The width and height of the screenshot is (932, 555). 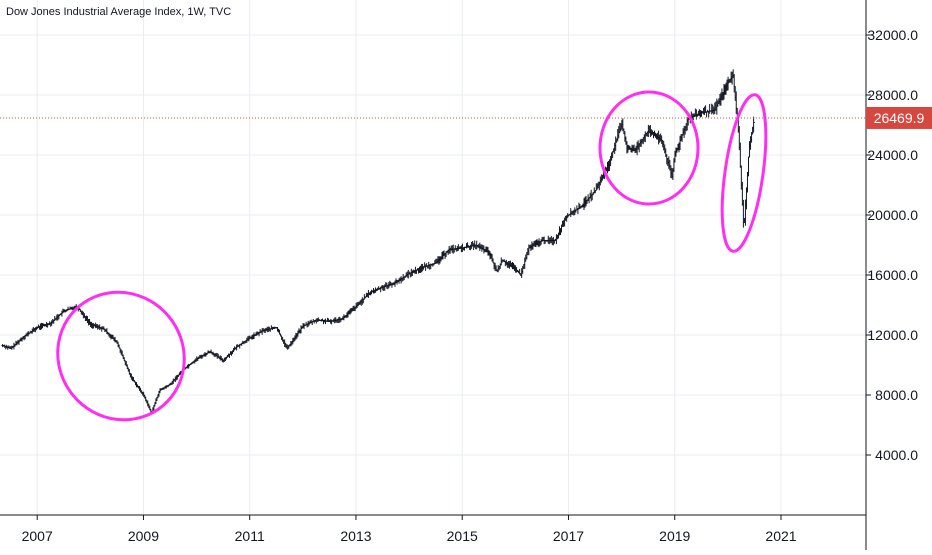 What do you see at coordinates (143, 536) in the screenshot?
I see `x-tick-label: 2009` at bounding box center [143, 536].